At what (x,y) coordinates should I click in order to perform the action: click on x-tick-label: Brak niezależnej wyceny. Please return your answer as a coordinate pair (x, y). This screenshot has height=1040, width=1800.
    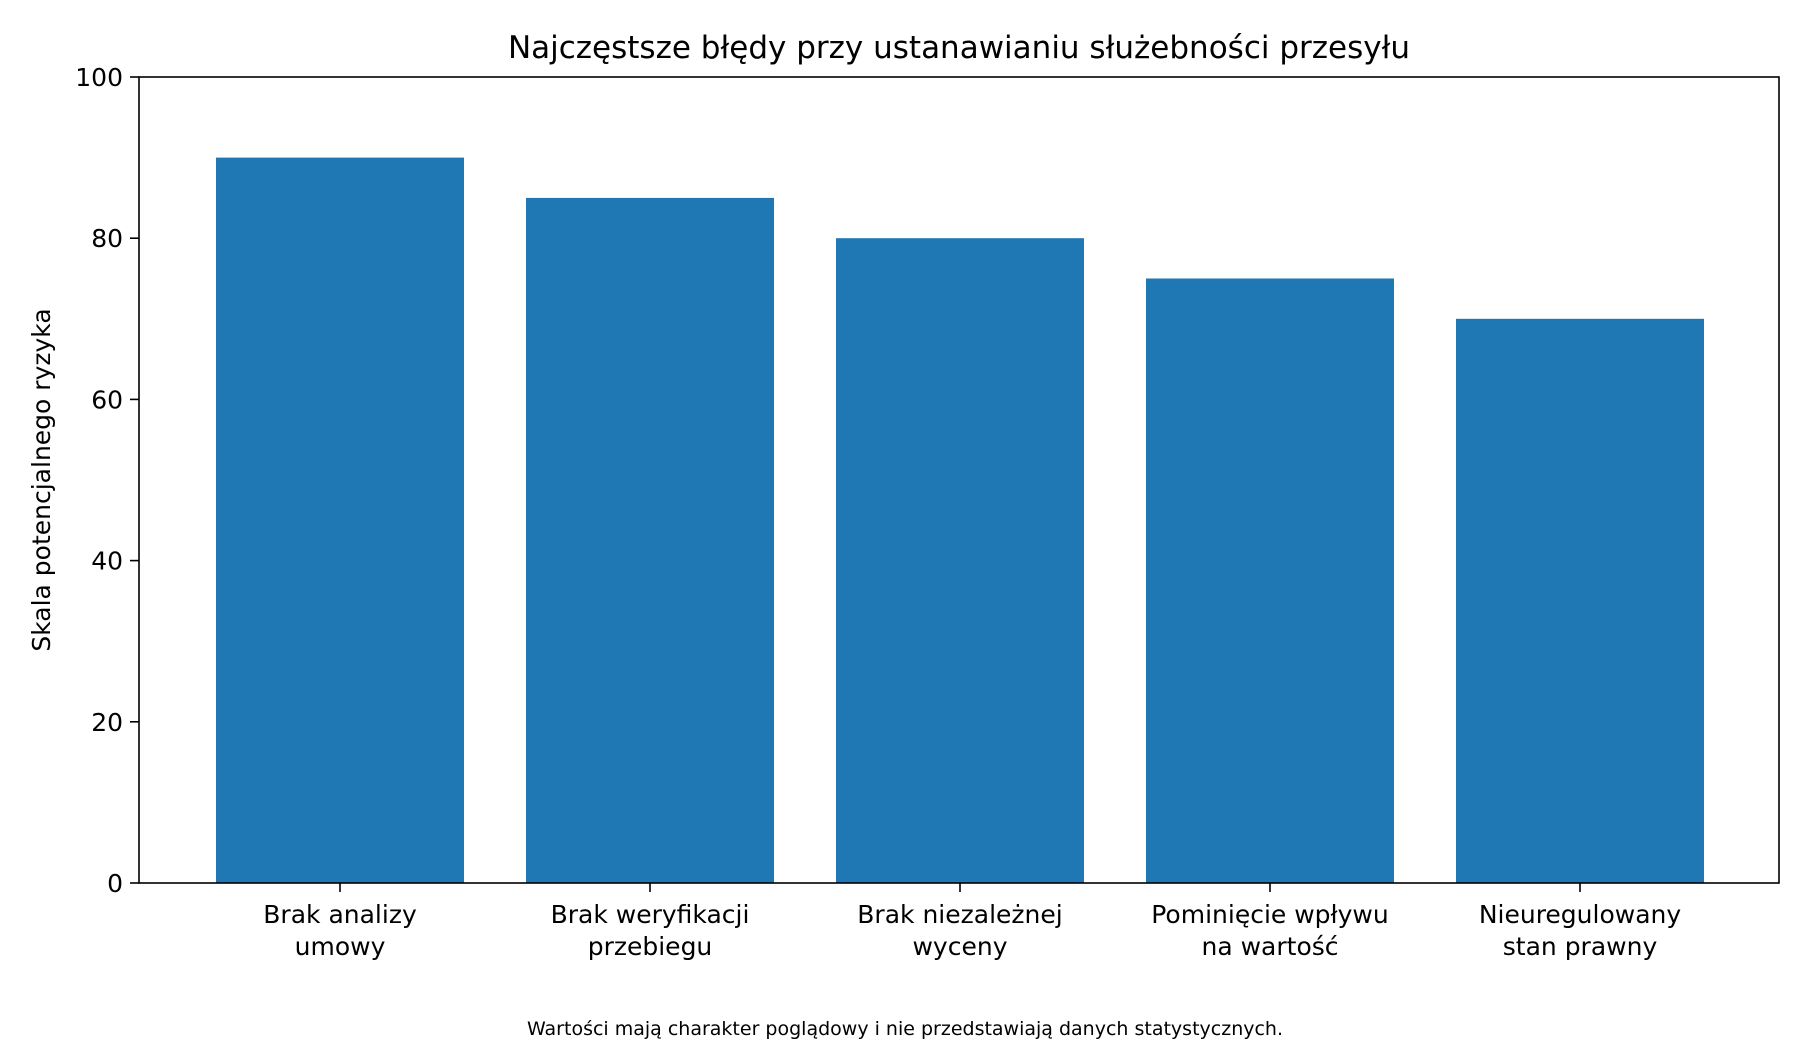
    Looking at the image, I should click on (959, 930).